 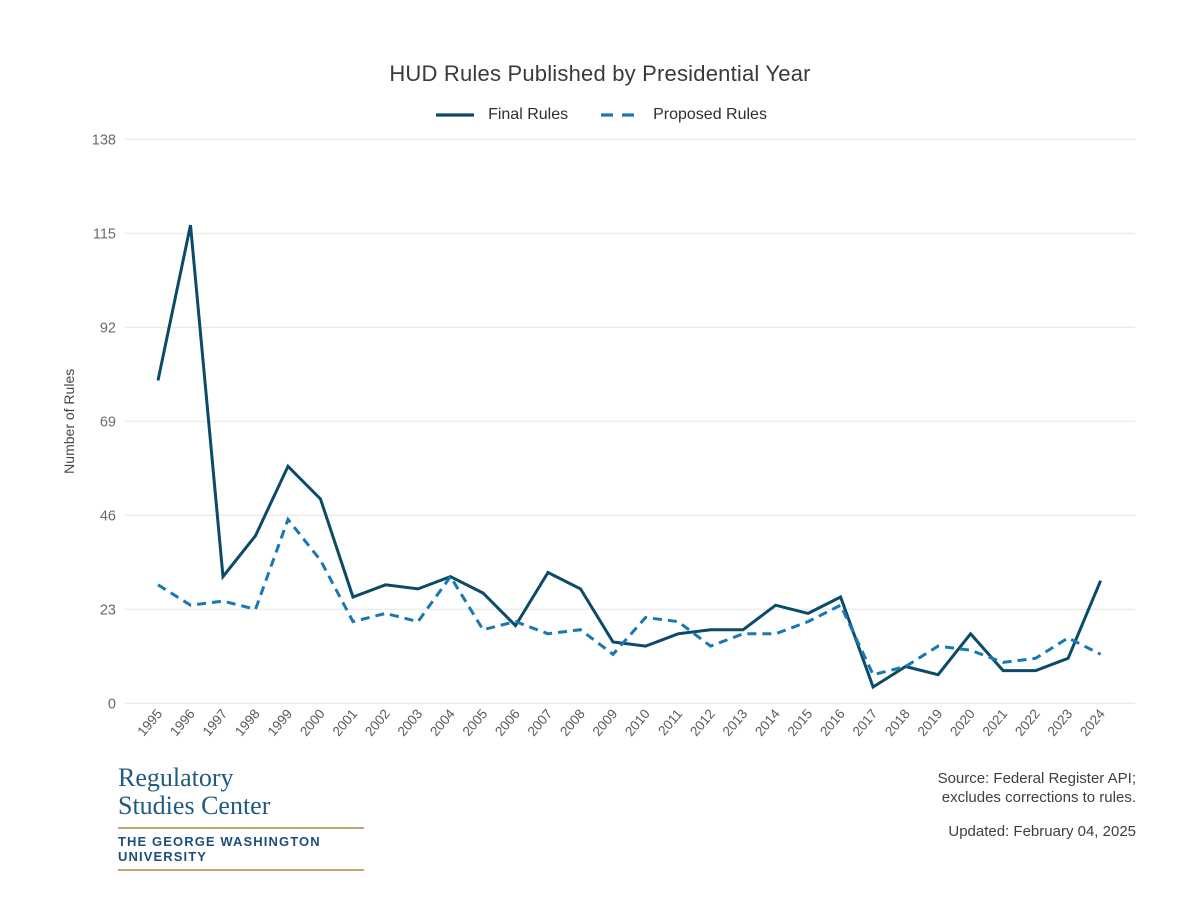 I want to click on x-tick-label: 2001, so click(x=345, y=722).